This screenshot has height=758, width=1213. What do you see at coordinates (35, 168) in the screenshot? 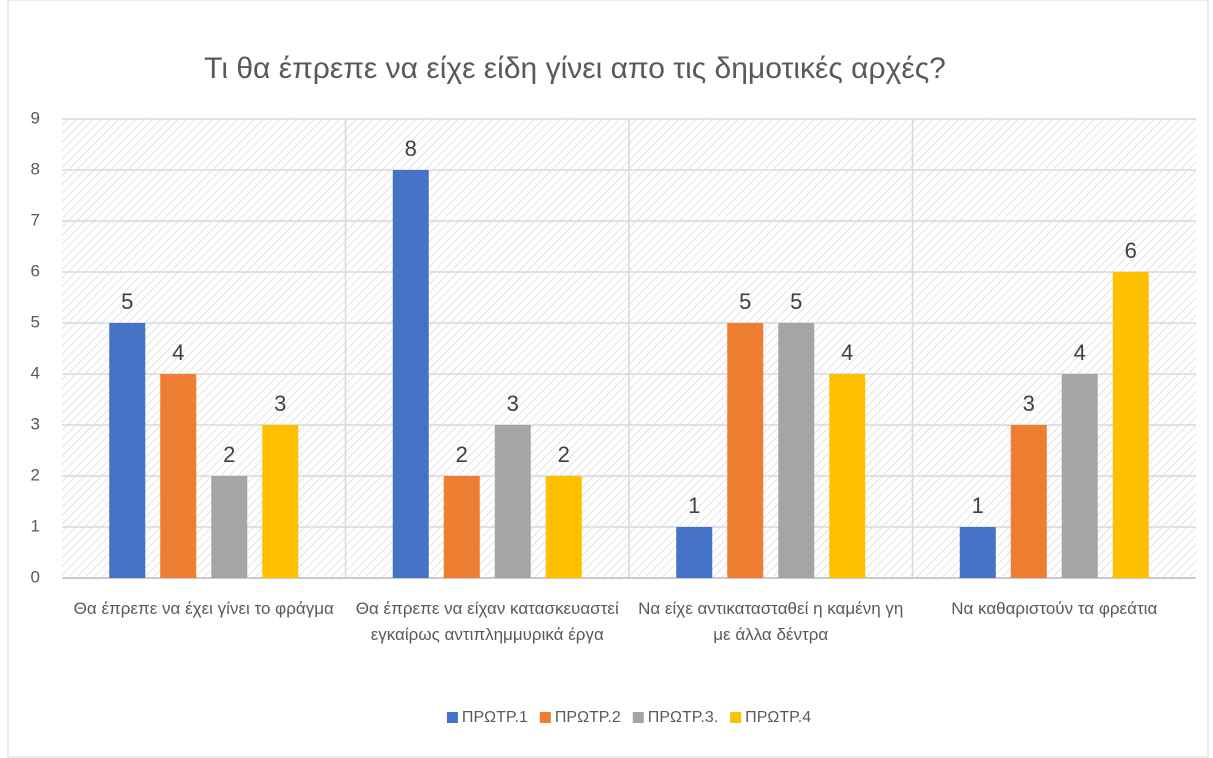
I see `y-tick-label: 8` at bounding box center [35, 168].